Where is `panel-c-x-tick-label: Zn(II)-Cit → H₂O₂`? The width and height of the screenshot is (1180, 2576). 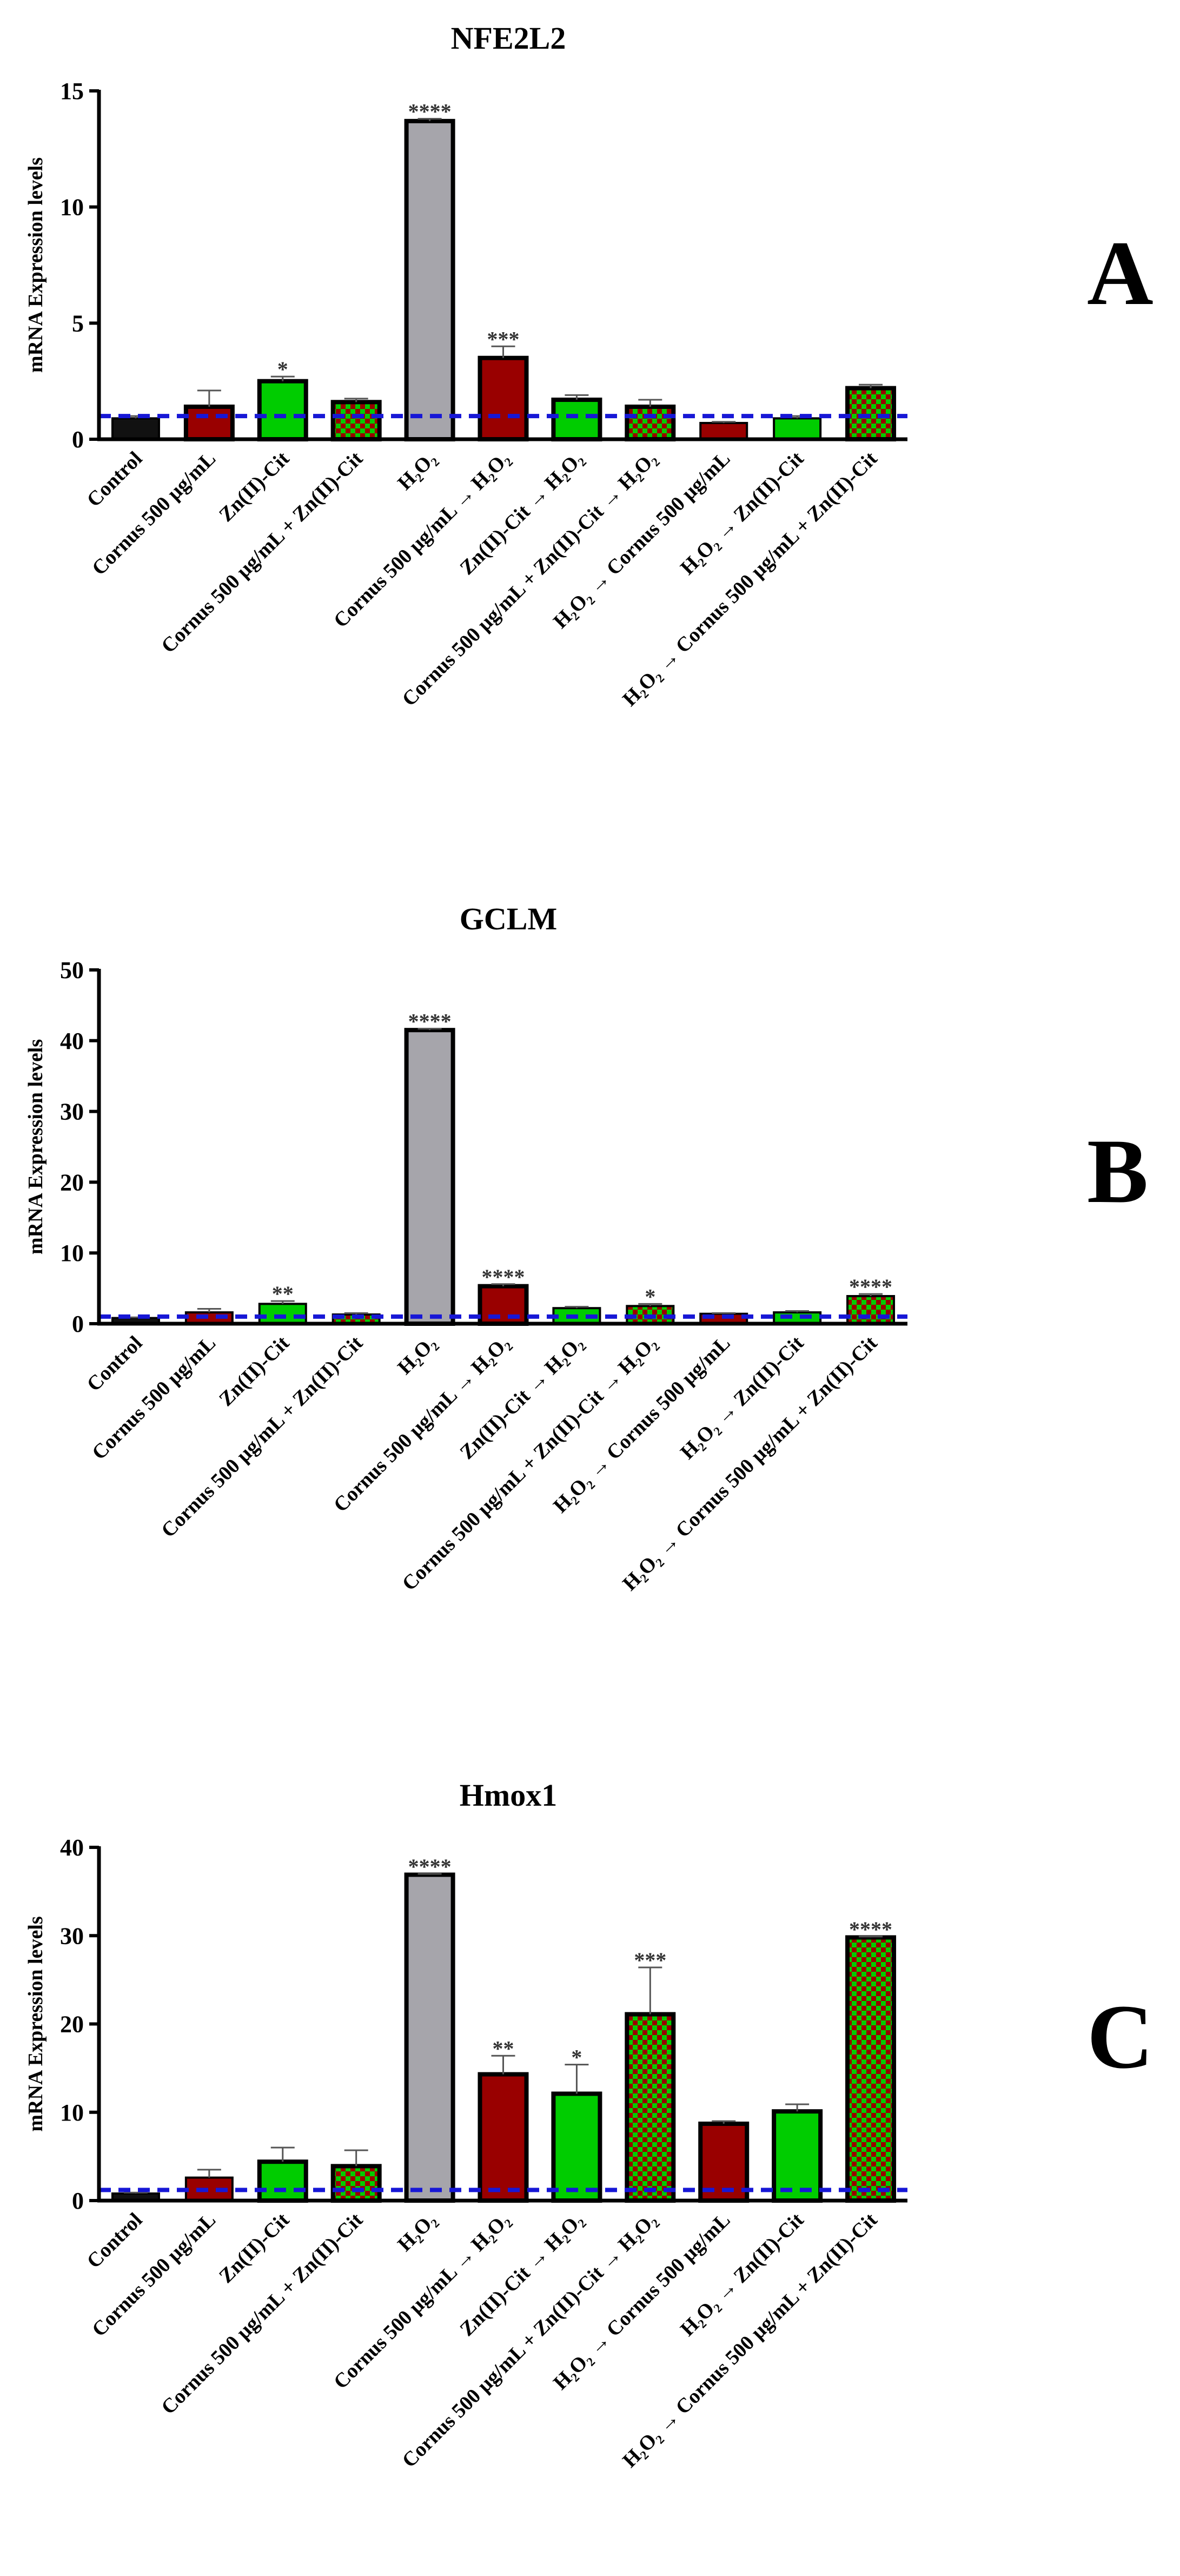 panel-c-x-tick-label: Zn(II)-Cit → H₂O₂ is located at coordinates (521, 2275).